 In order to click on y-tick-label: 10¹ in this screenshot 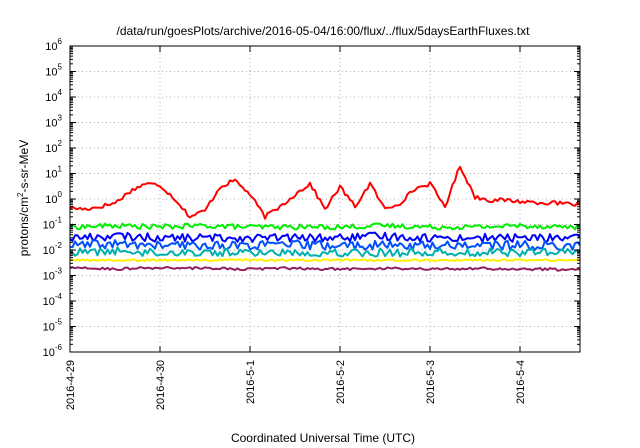, I will do `click(53, 173)`.